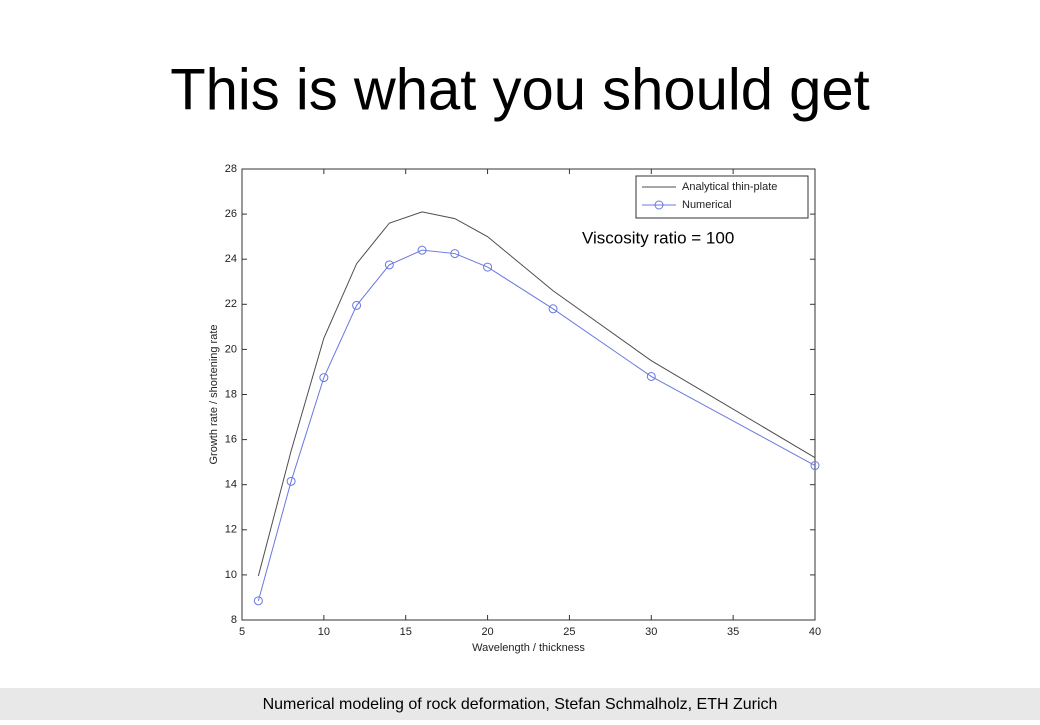 This screenshot has width=1040, height=725. I want to click on y-tick-label: 24, so click(231, 259).